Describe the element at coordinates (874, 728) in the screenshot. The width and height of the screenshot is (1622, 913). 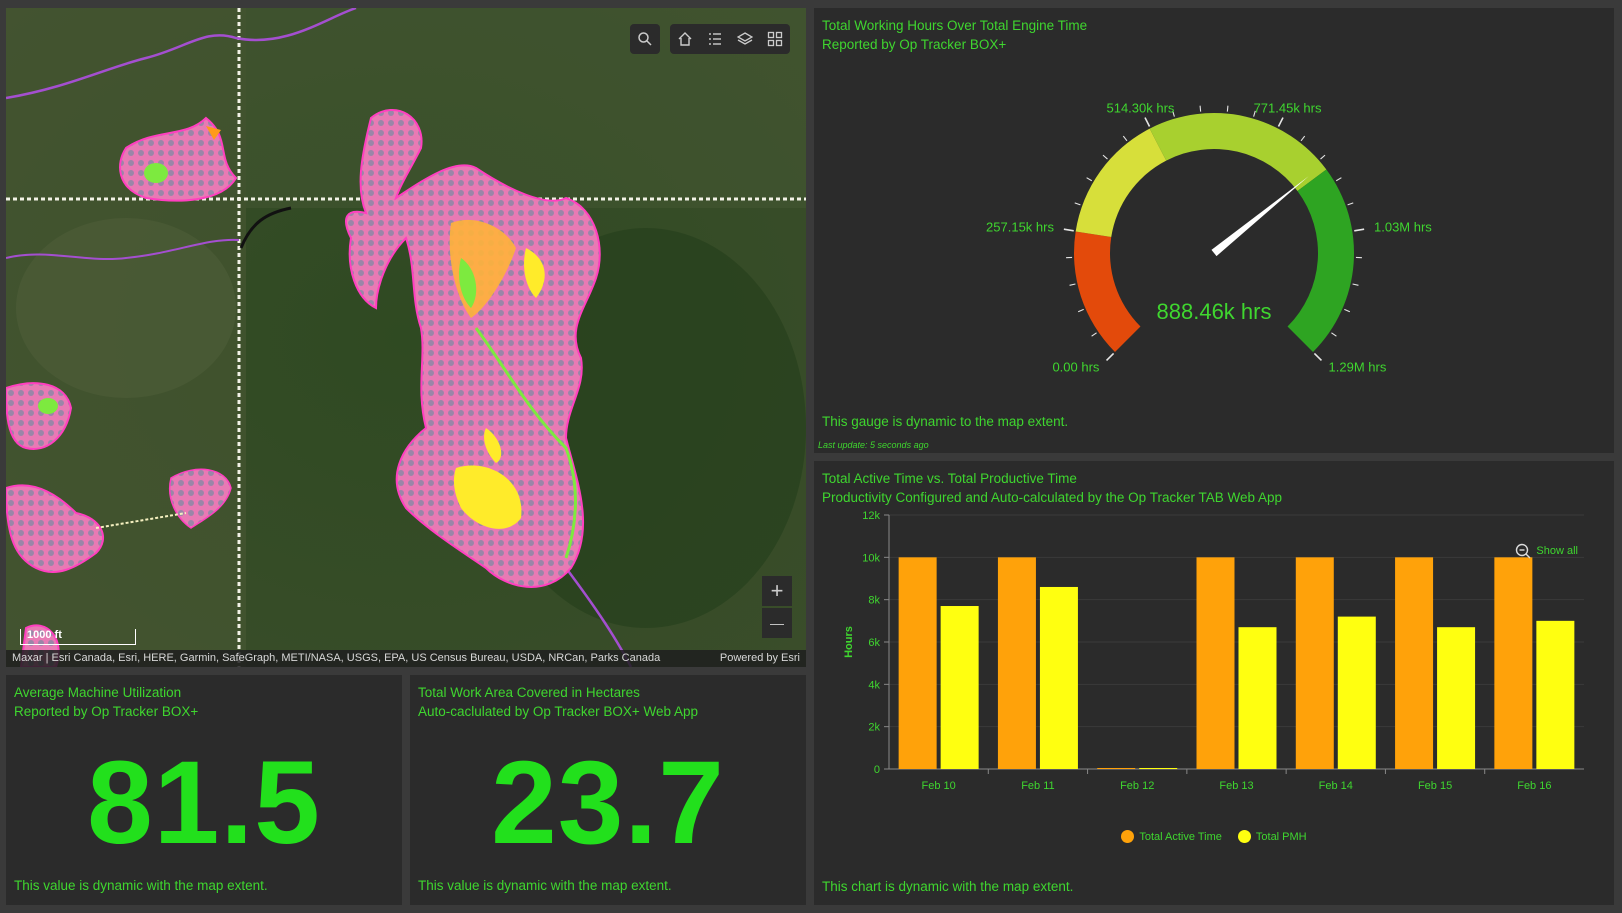
I see `y-tick-label: 2k` at that location.